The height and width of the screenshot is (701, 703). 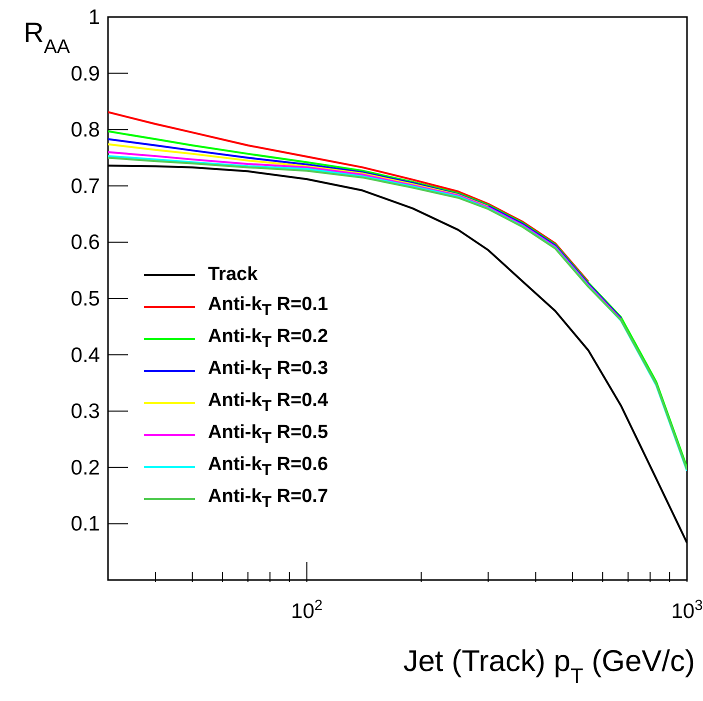 What do you see at coordinates (94, 17) in the screenshot?
I see `y-tick-label: 1` at bounding box center [94, 17].